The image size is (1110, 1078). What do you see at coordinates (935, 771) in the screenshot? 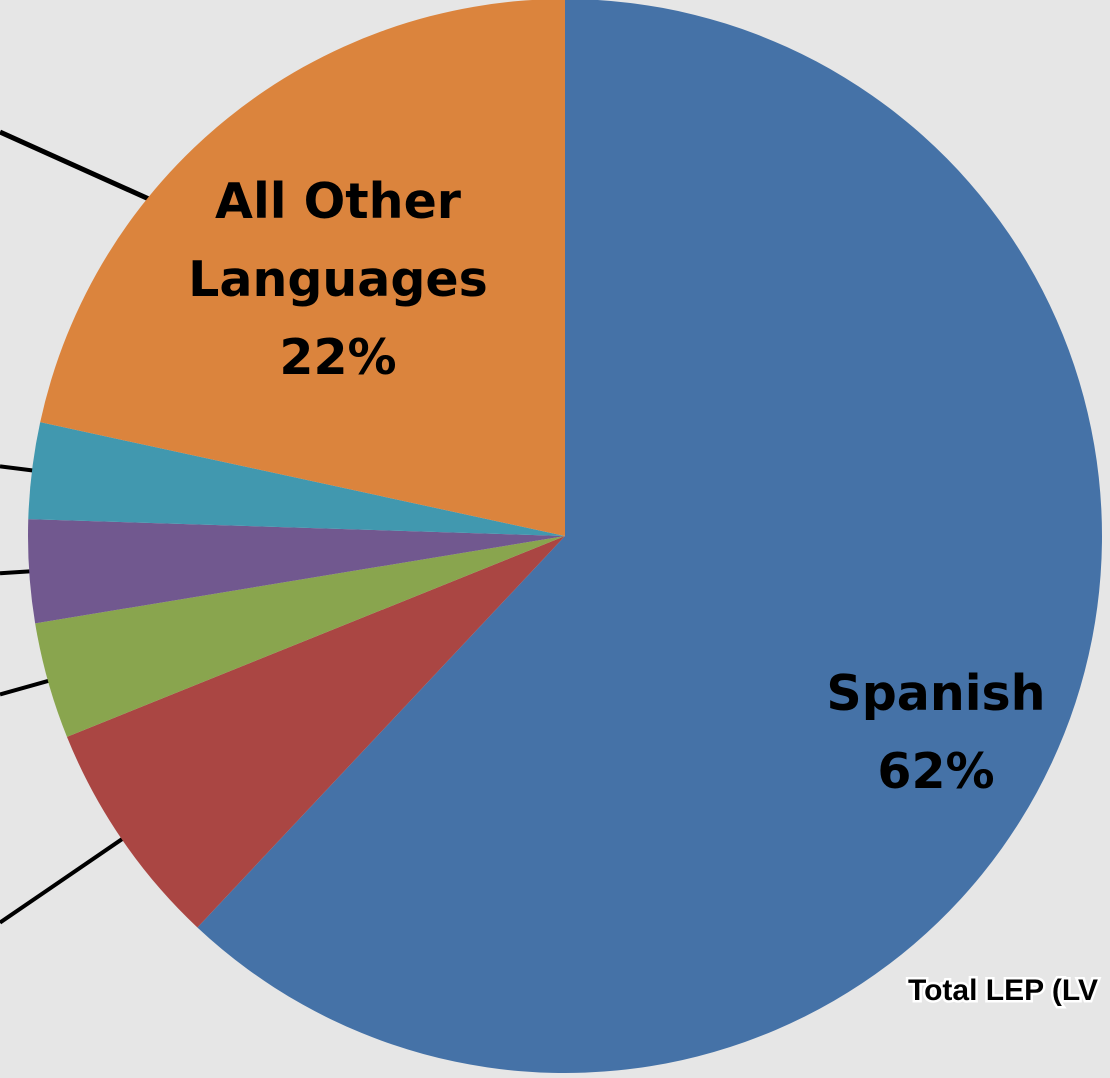
I see `slice-value-spanish: 62%` at bounding box center [935, 771].